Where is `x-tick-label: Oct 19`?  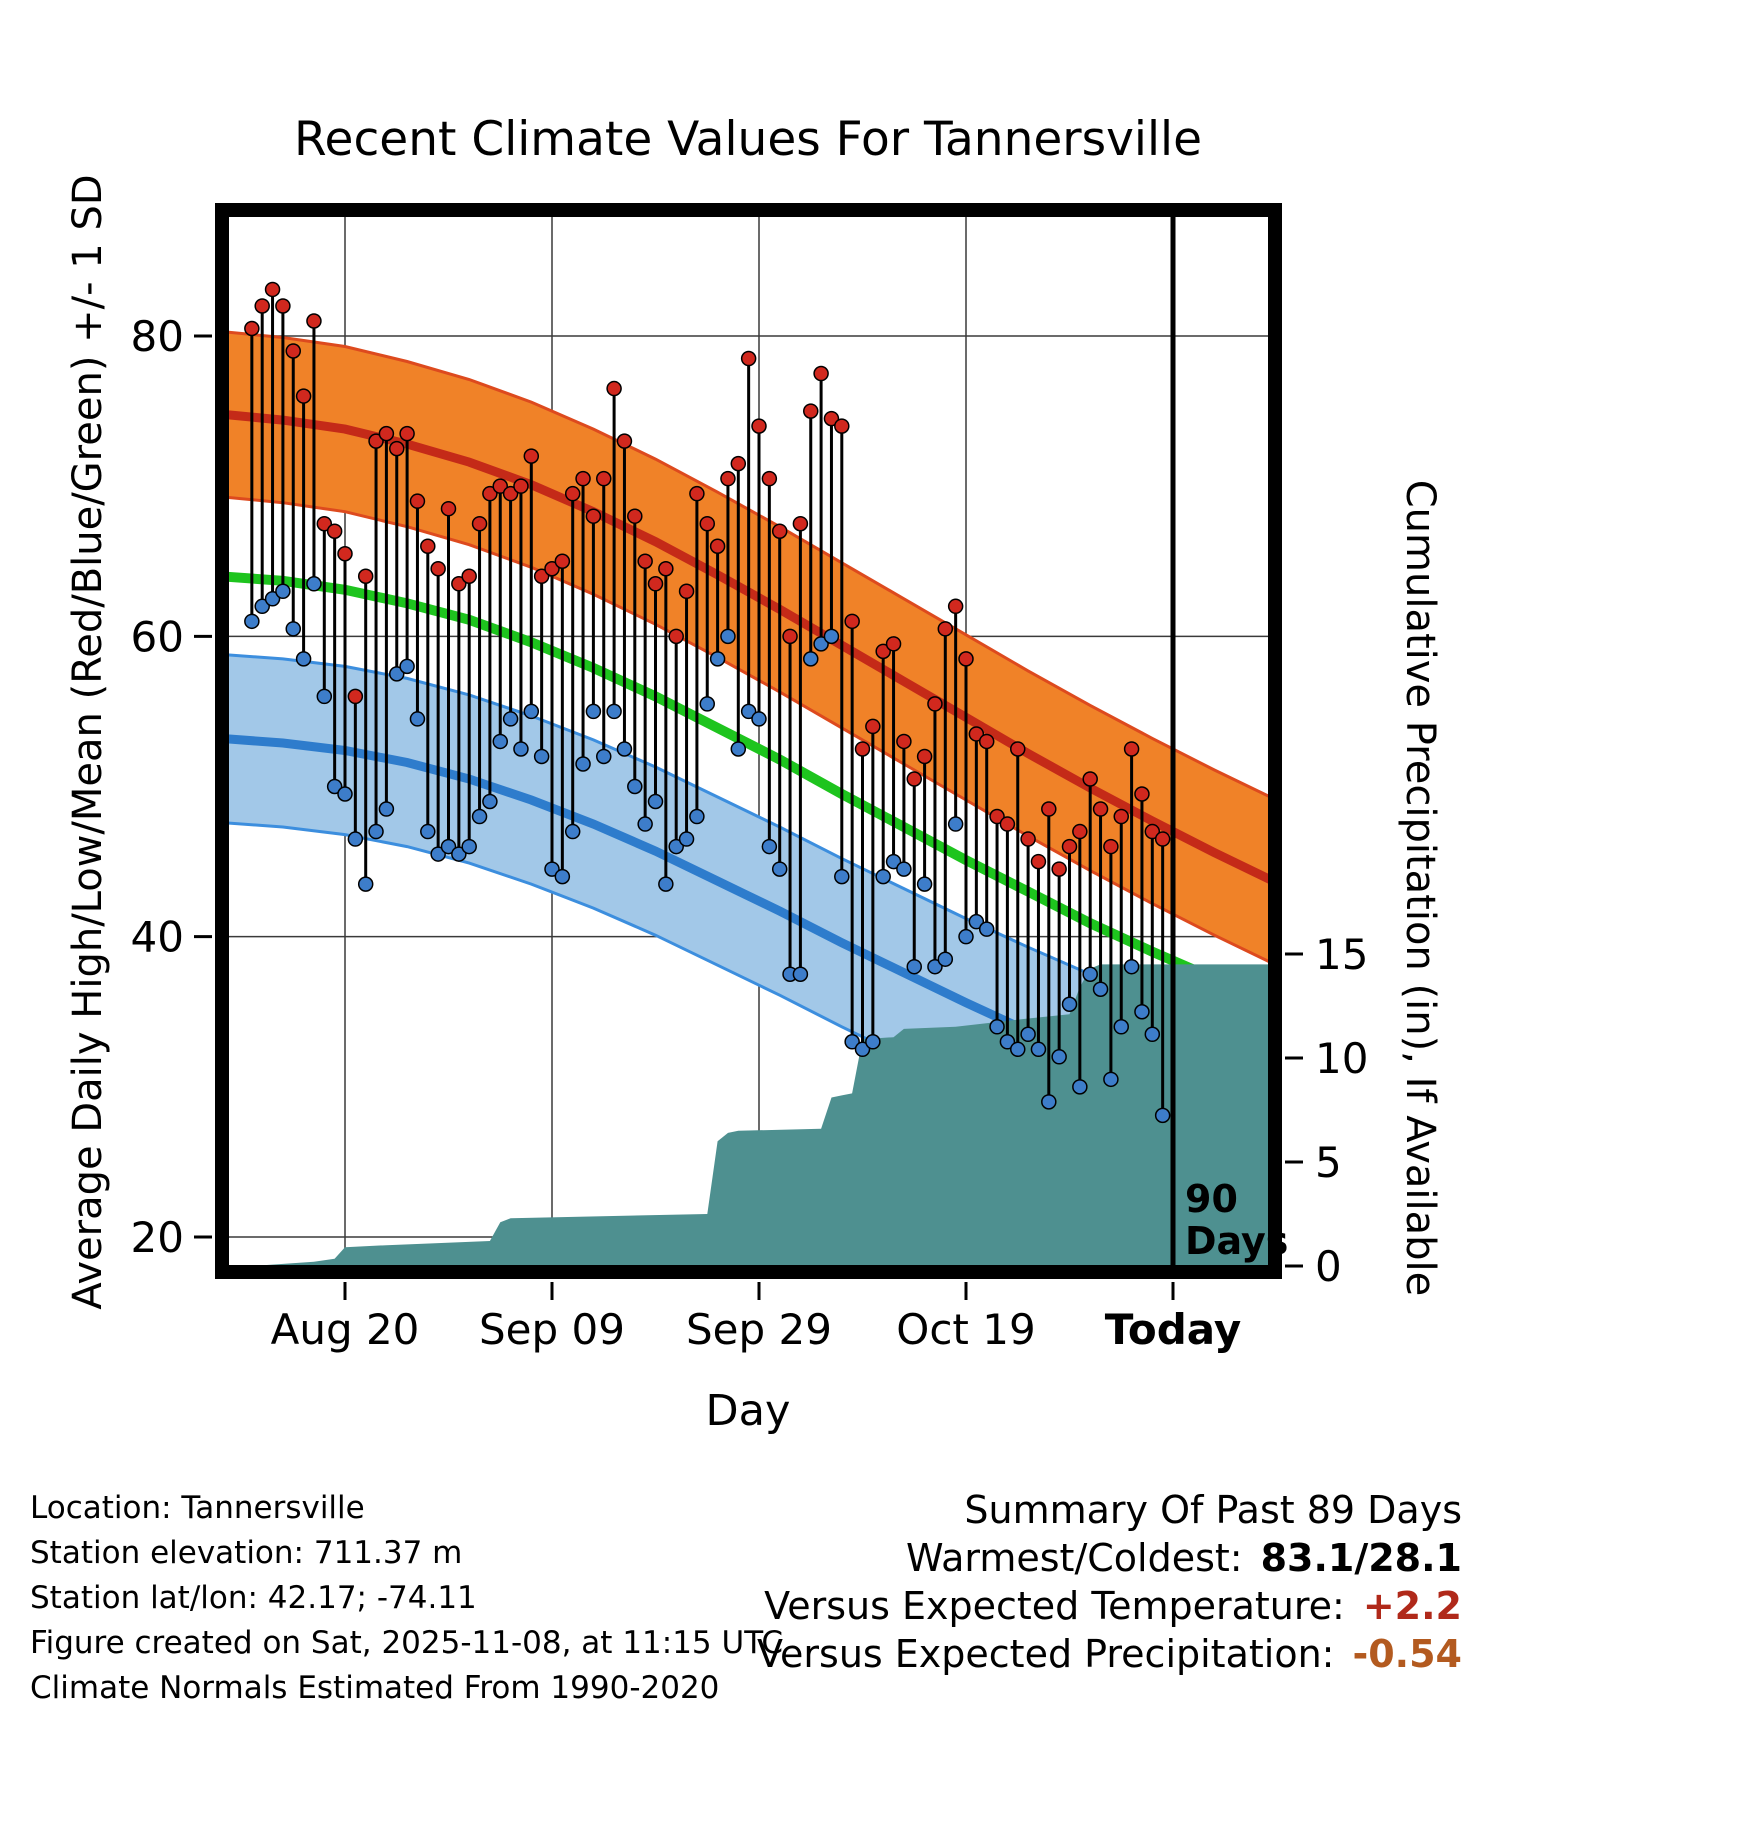 x-tick-label: Oct 19 is located at coordinates (965, 1329).